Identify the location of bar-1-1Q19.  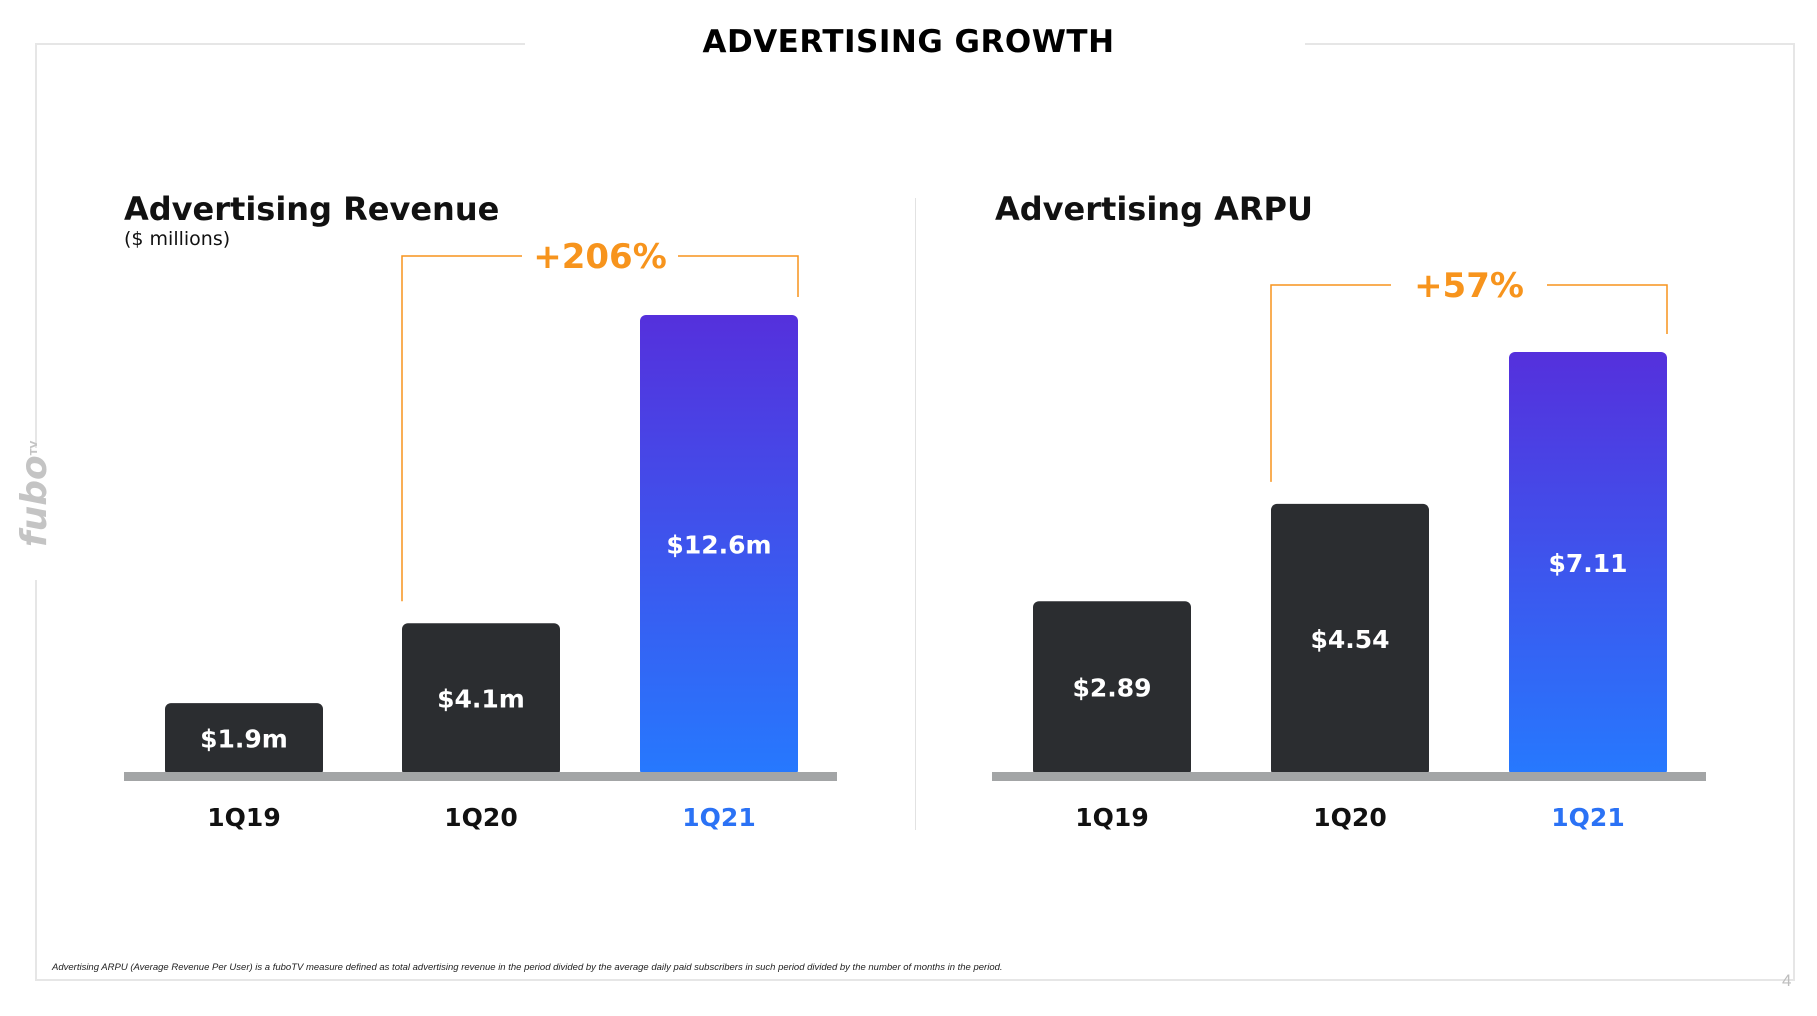
(1112, 688).